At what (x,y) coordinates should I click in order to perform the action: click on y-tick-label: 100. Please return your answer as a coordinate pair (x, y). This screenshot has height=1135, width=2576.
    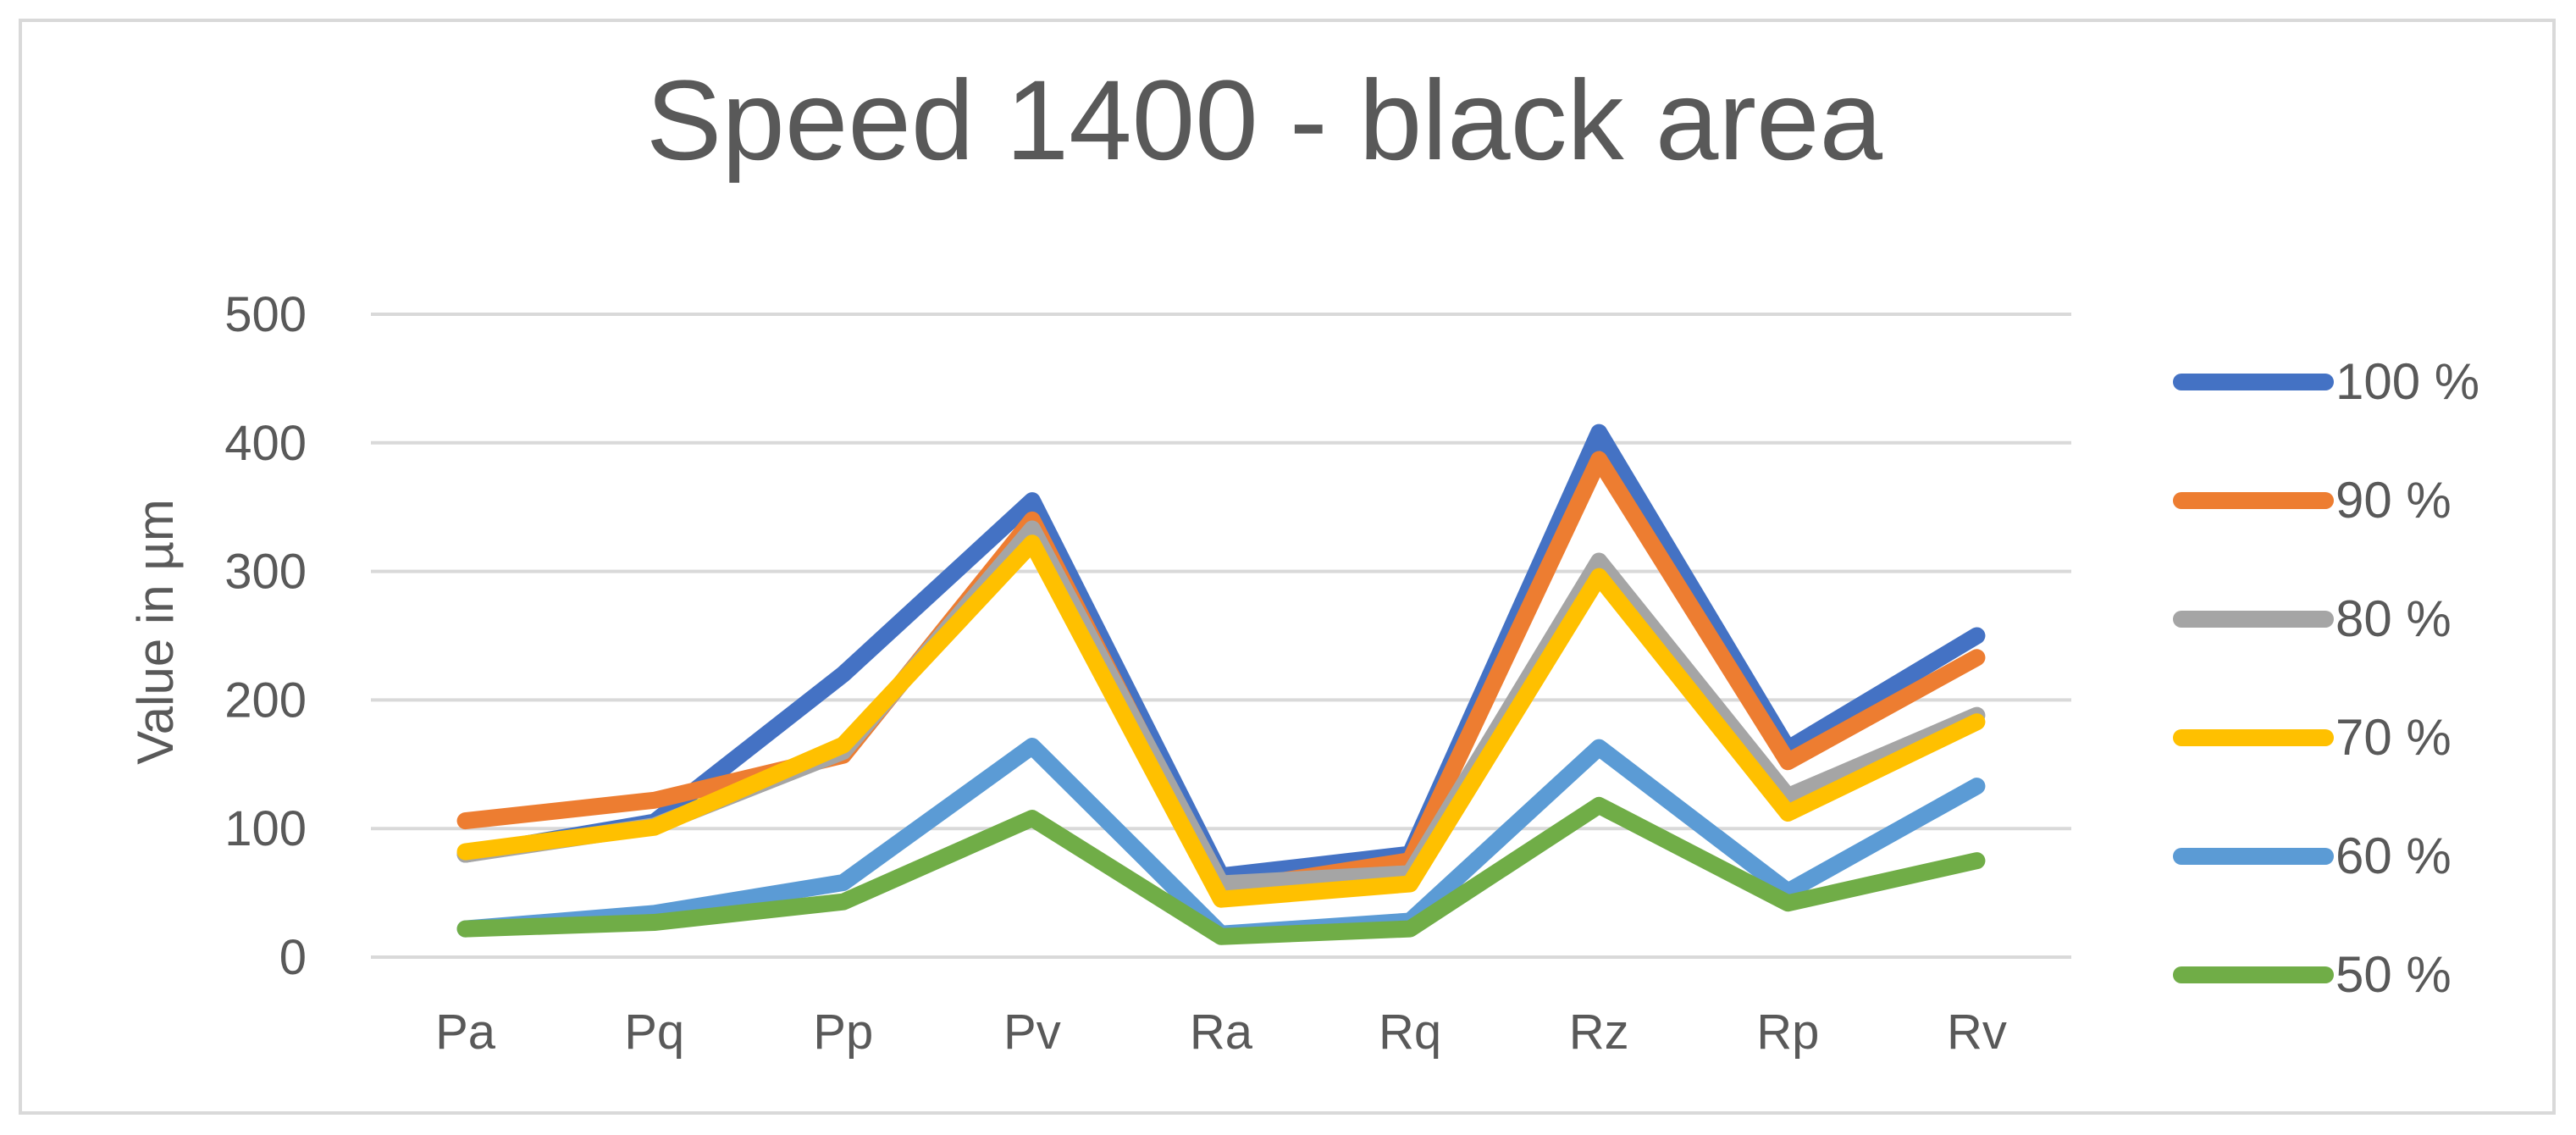
    Looking at the image, I should click on (265, 828).